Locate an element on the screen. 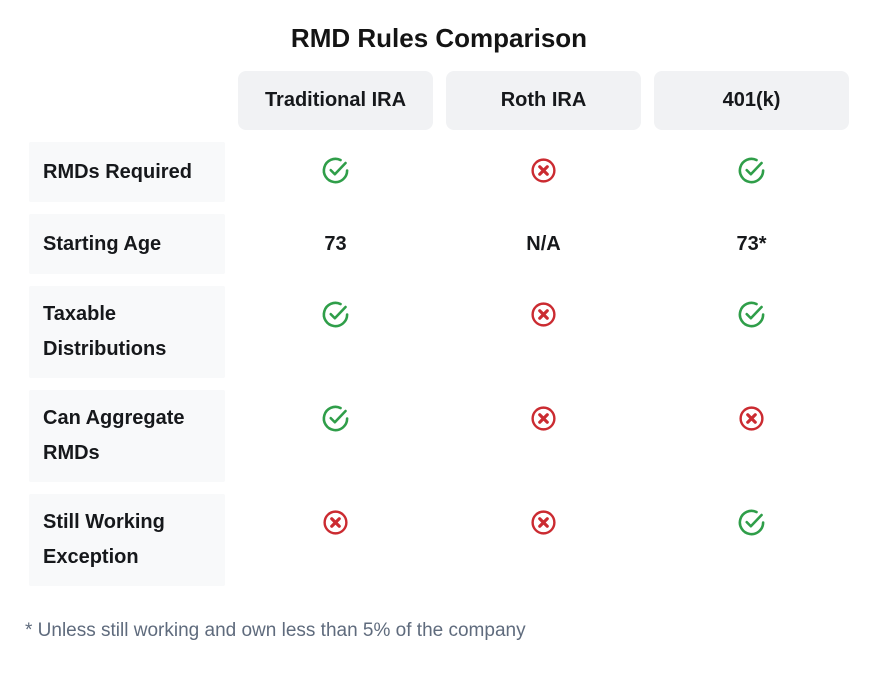 The image size is (876, 680). value-cell: 73 is located at coordinates (335, 244).